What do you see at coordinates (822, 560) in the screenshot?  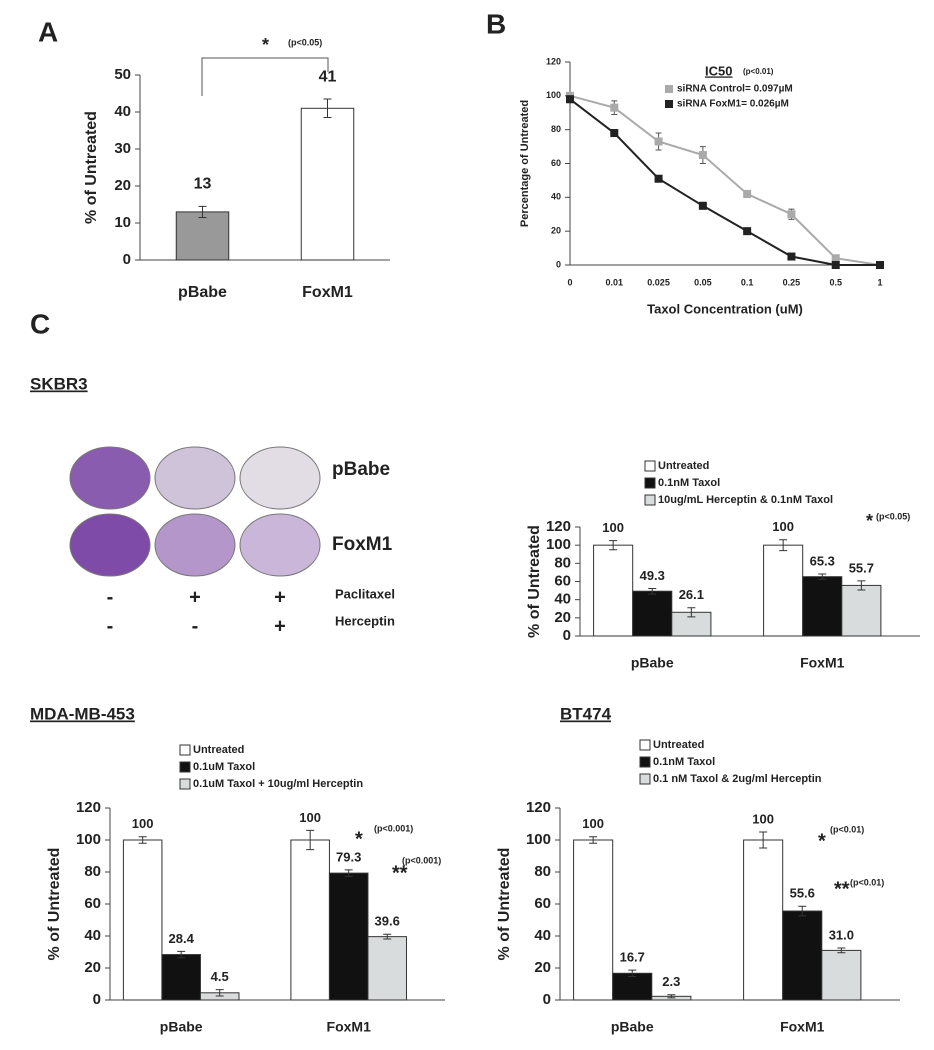 I see `data-label: 65.3` at bounding box center [822, 560].